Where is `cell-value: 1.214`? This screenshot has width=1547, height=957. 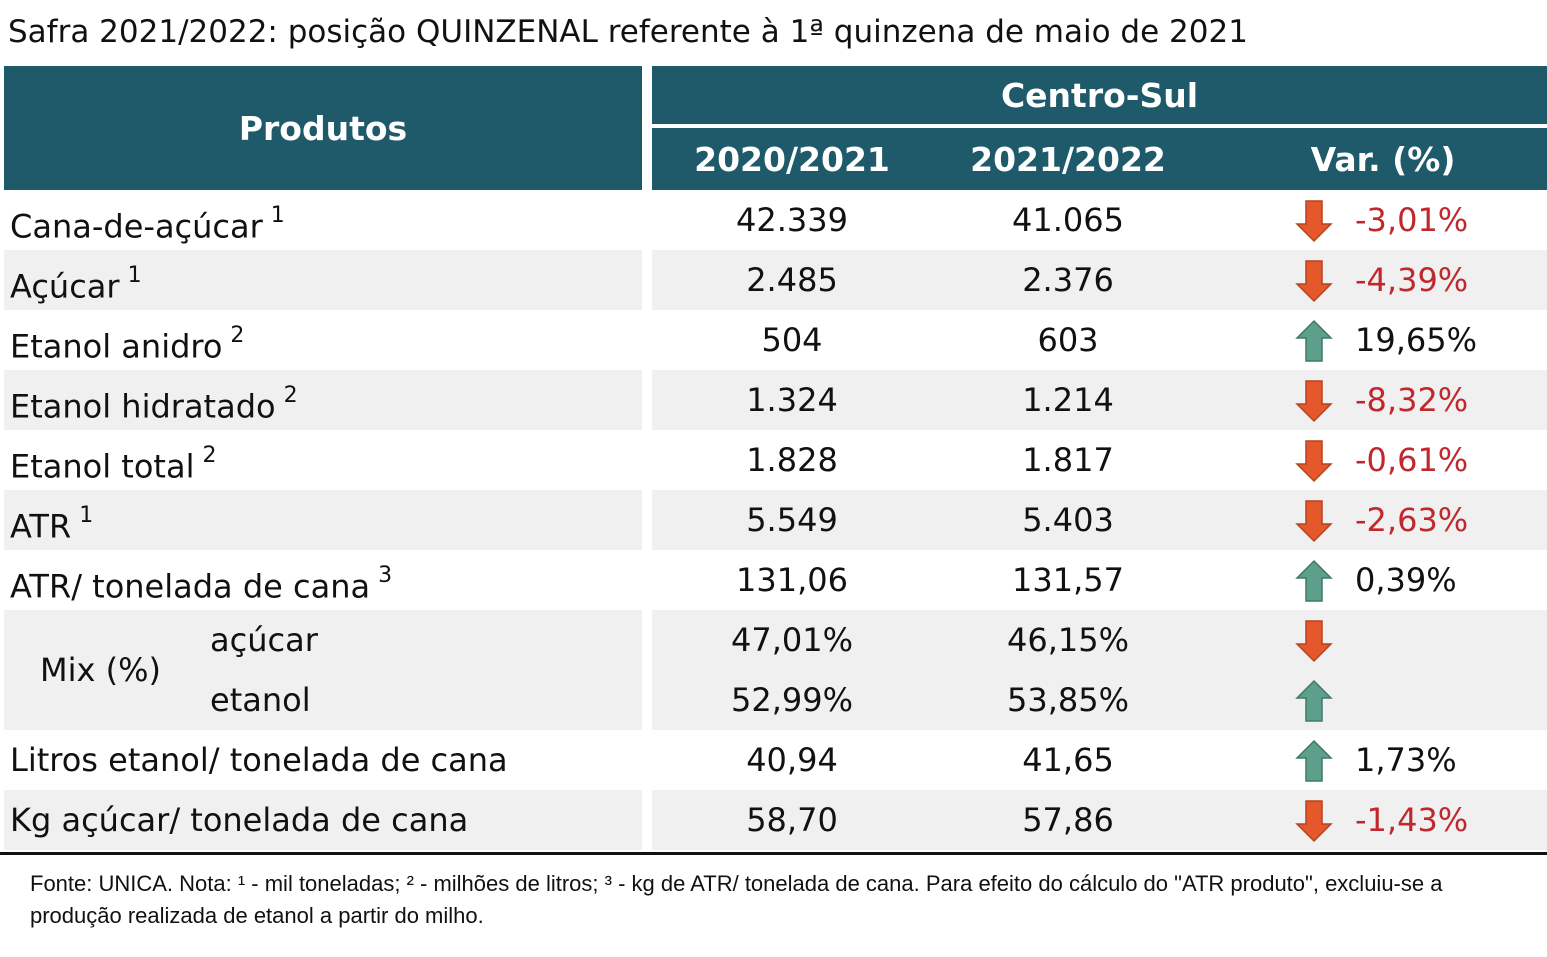 cell-value: 1.214 is located at coordinates (1068, 400).